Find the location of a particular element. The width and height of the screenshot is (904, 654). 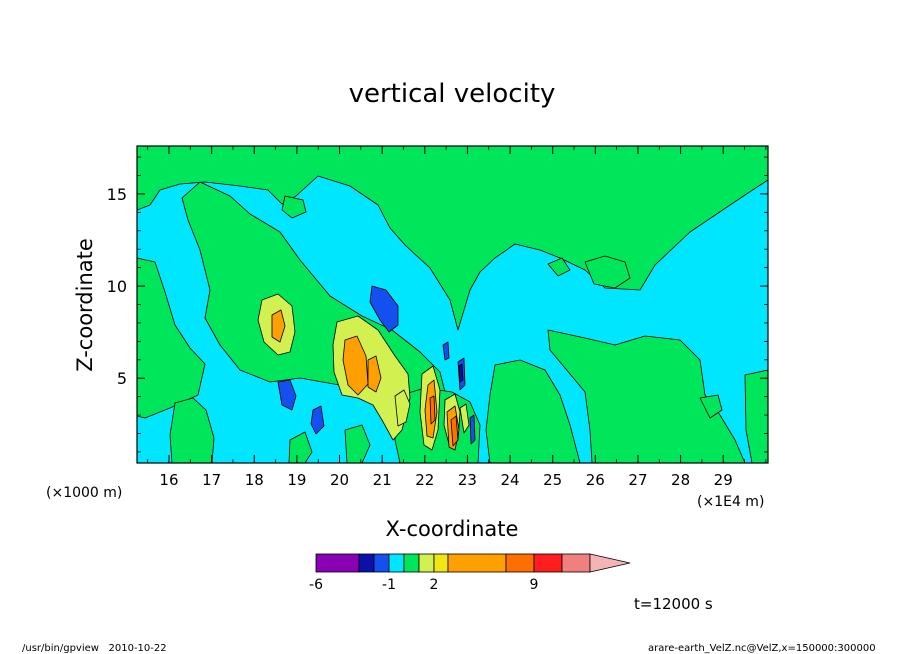

y-scale-note: (×1000 m) is located at coordinates (84, 493).